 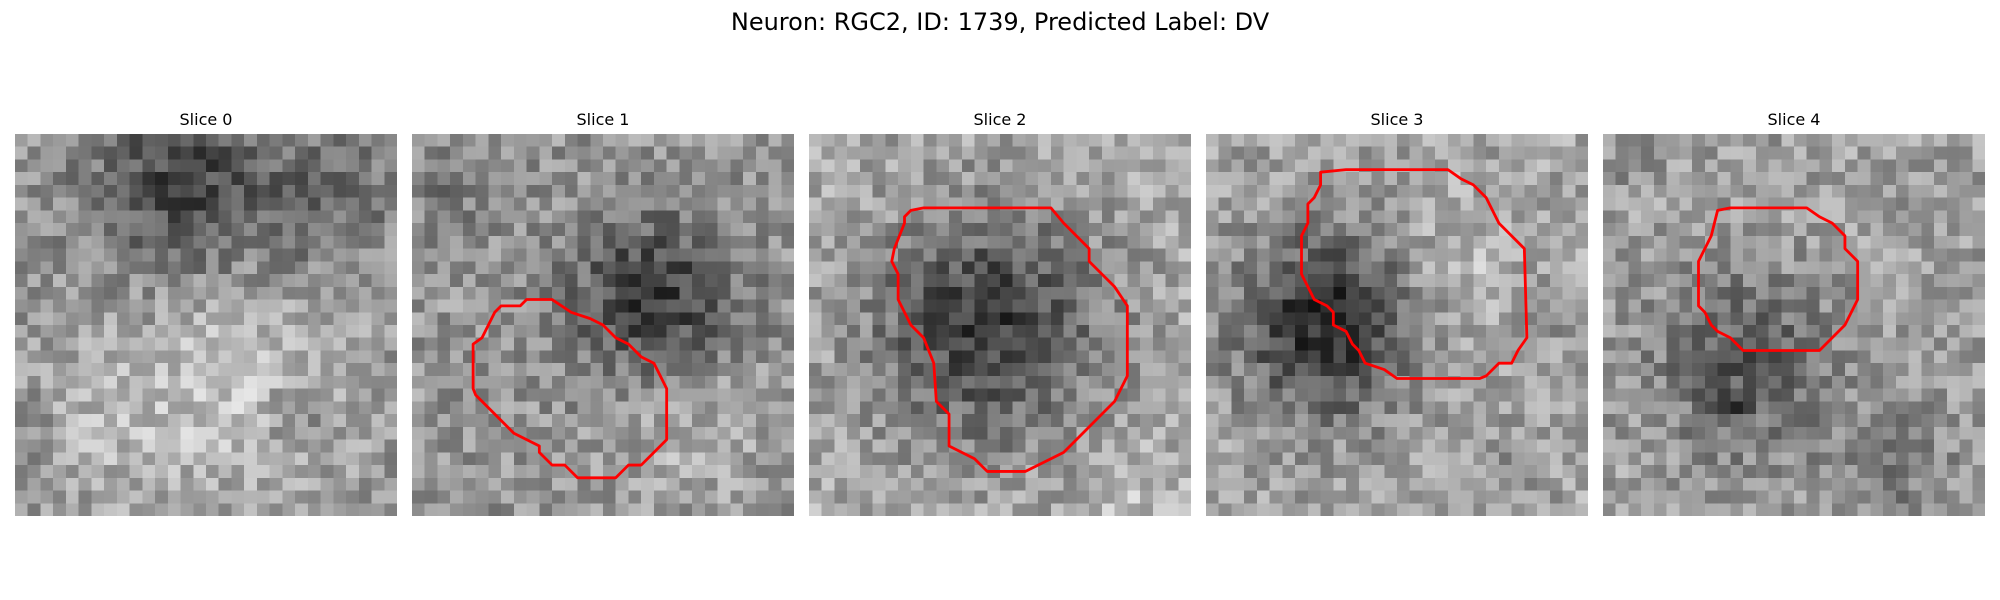 I want to click on slice-panel-3: Slice 3, so click(x=1397, y=315).